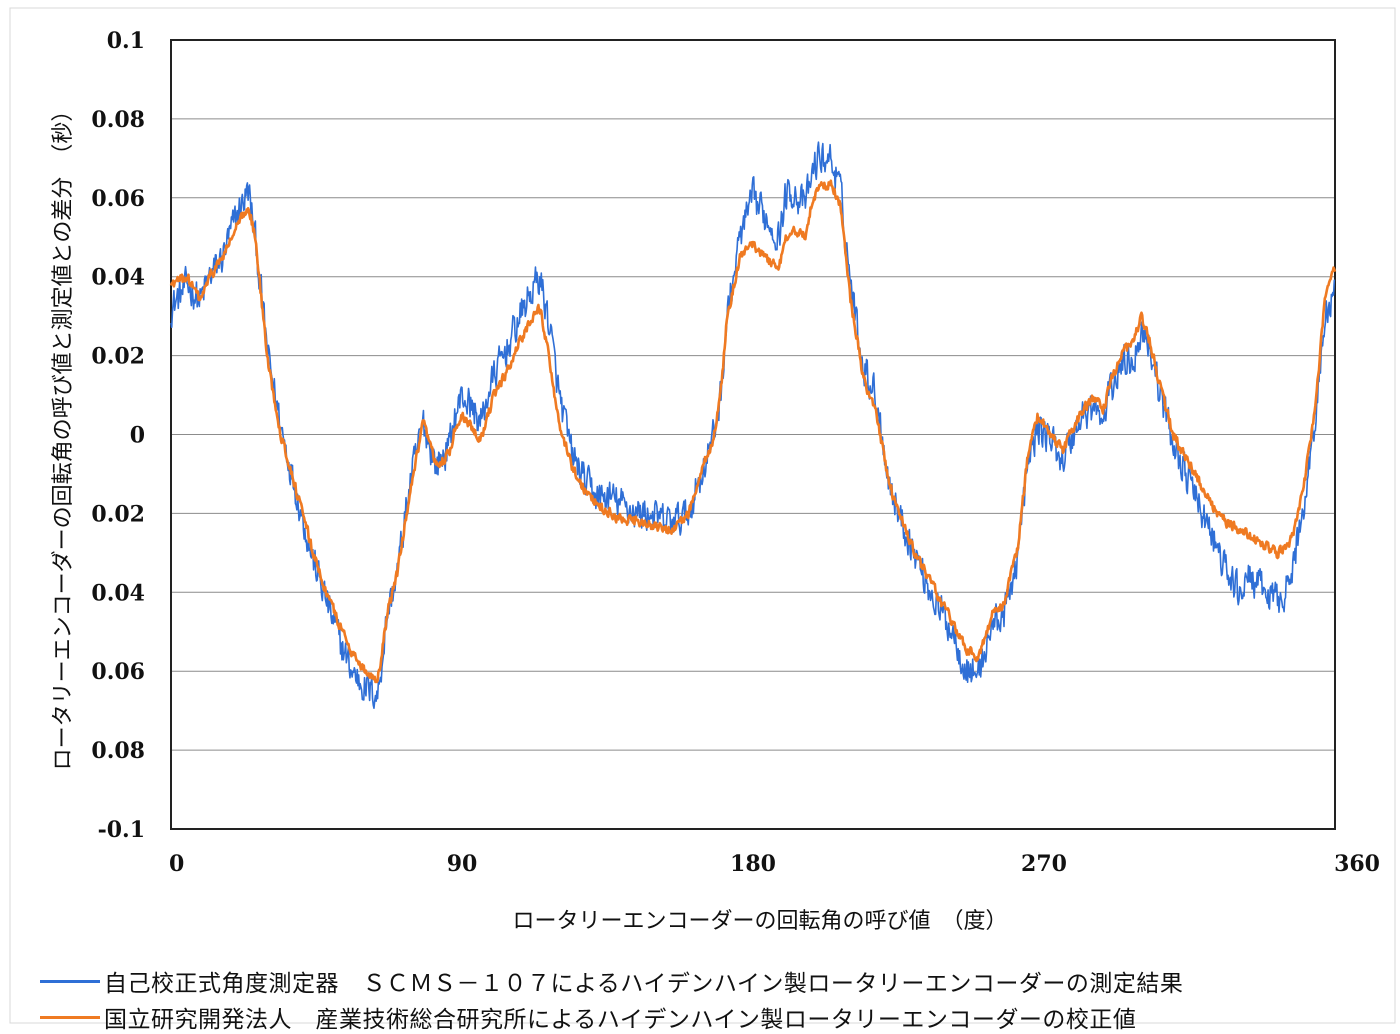  Describe the element at coordinates (118, 435) in the screenshot. I see `y-tick-labels: 0.1 0.08 0.06 0.04 0.02 0 0.02 0.04 0.06 0.08 -0.1` at that location.